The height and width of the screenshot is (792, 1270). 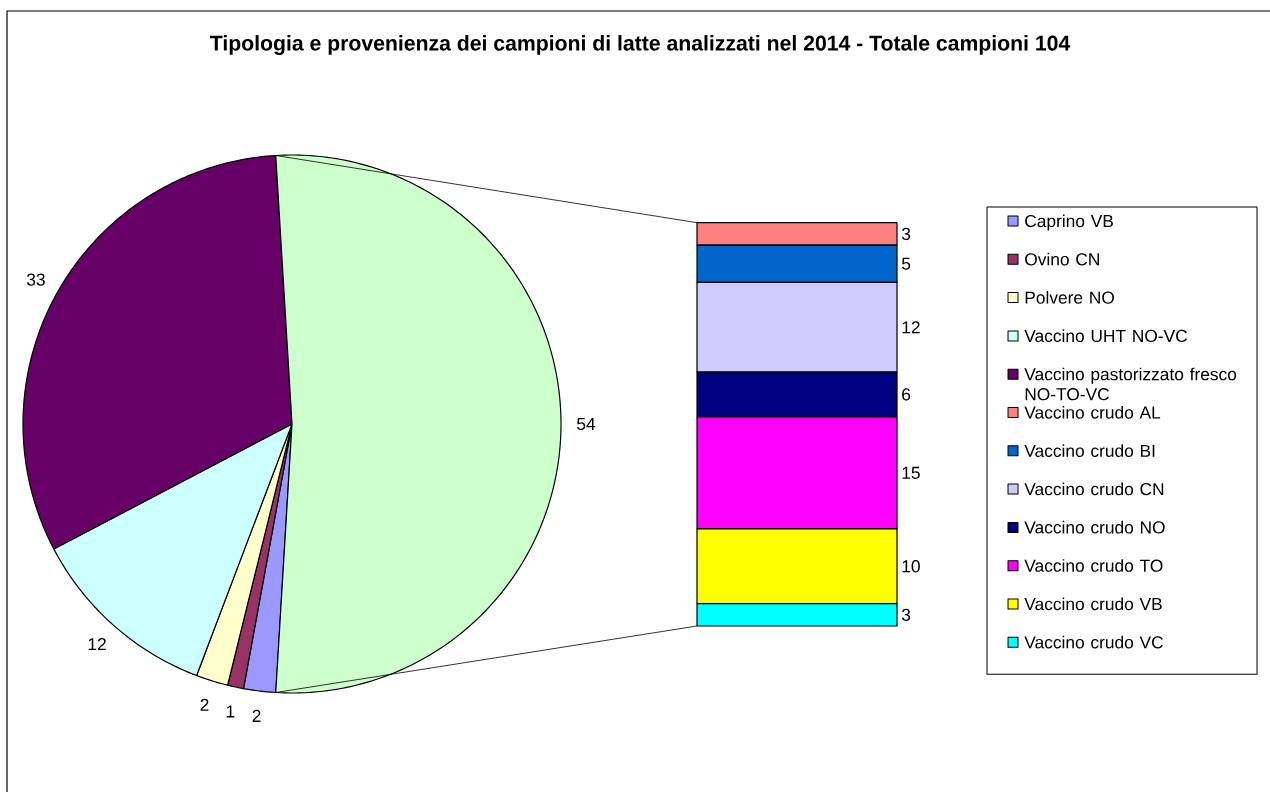 I want to click on data-label: 5, so click(x=906, y=263).